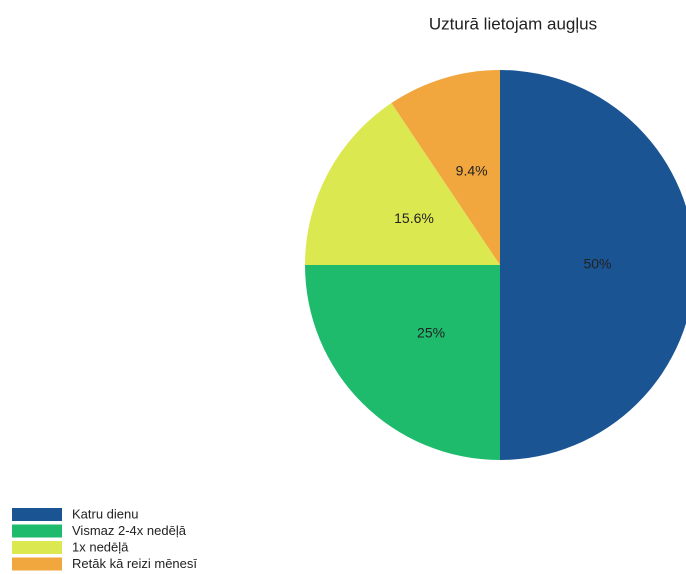  I want to click on data-label: 15.6%, so click(414, 218).